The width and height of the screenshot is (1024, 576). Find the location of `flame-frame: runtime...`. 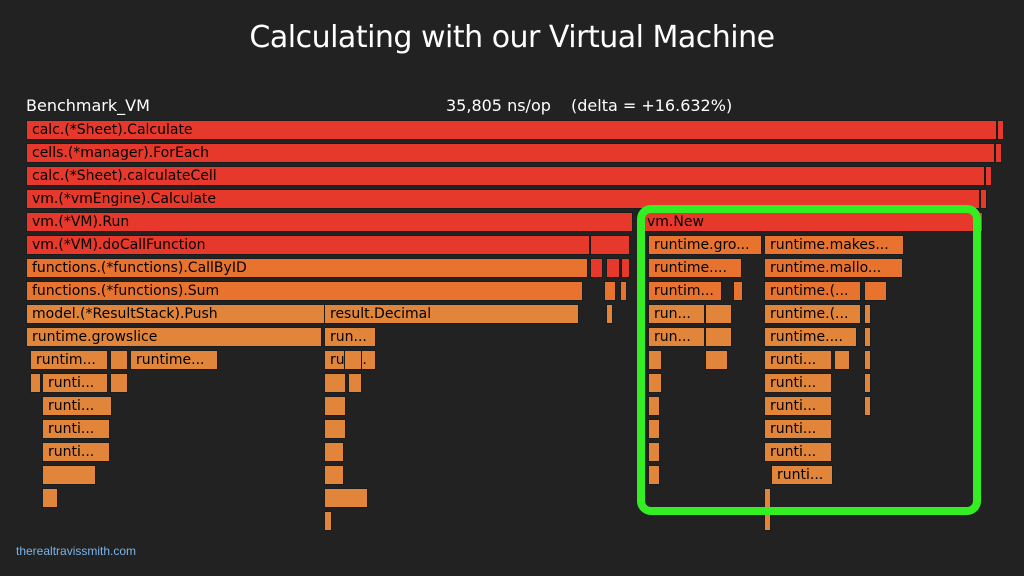

flame-frame: runtime... is located at coordinates (174, 360).